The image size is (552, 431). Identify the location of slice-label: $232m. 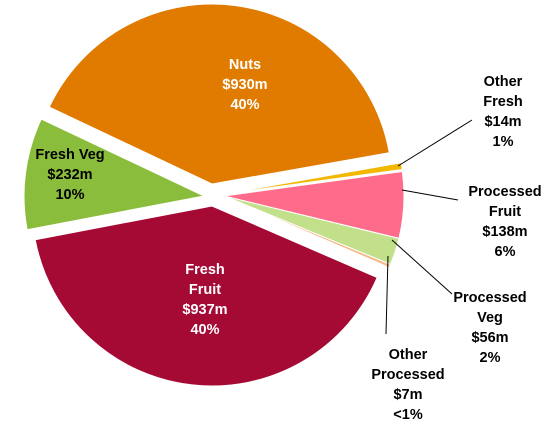
(69, 175).